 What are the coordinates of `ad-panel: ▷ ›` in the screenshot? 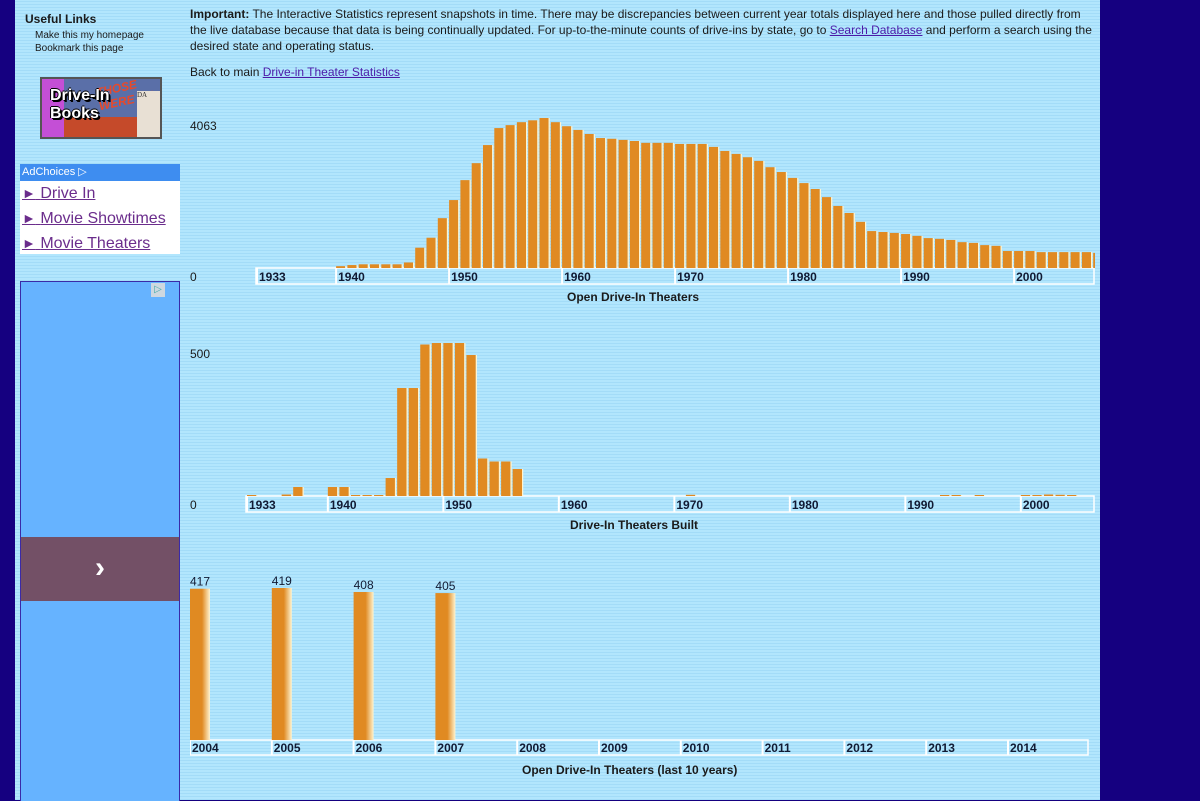 It's located at (100, 541).